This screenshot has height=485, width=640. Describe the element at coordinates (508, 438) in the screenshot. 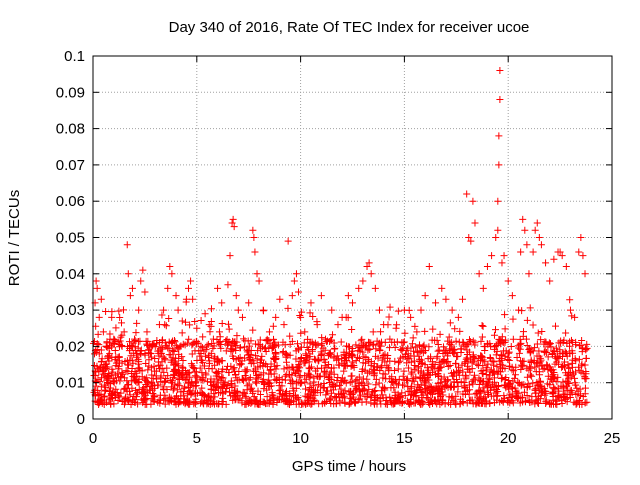

I see `x-tick-label: 20` at that location.